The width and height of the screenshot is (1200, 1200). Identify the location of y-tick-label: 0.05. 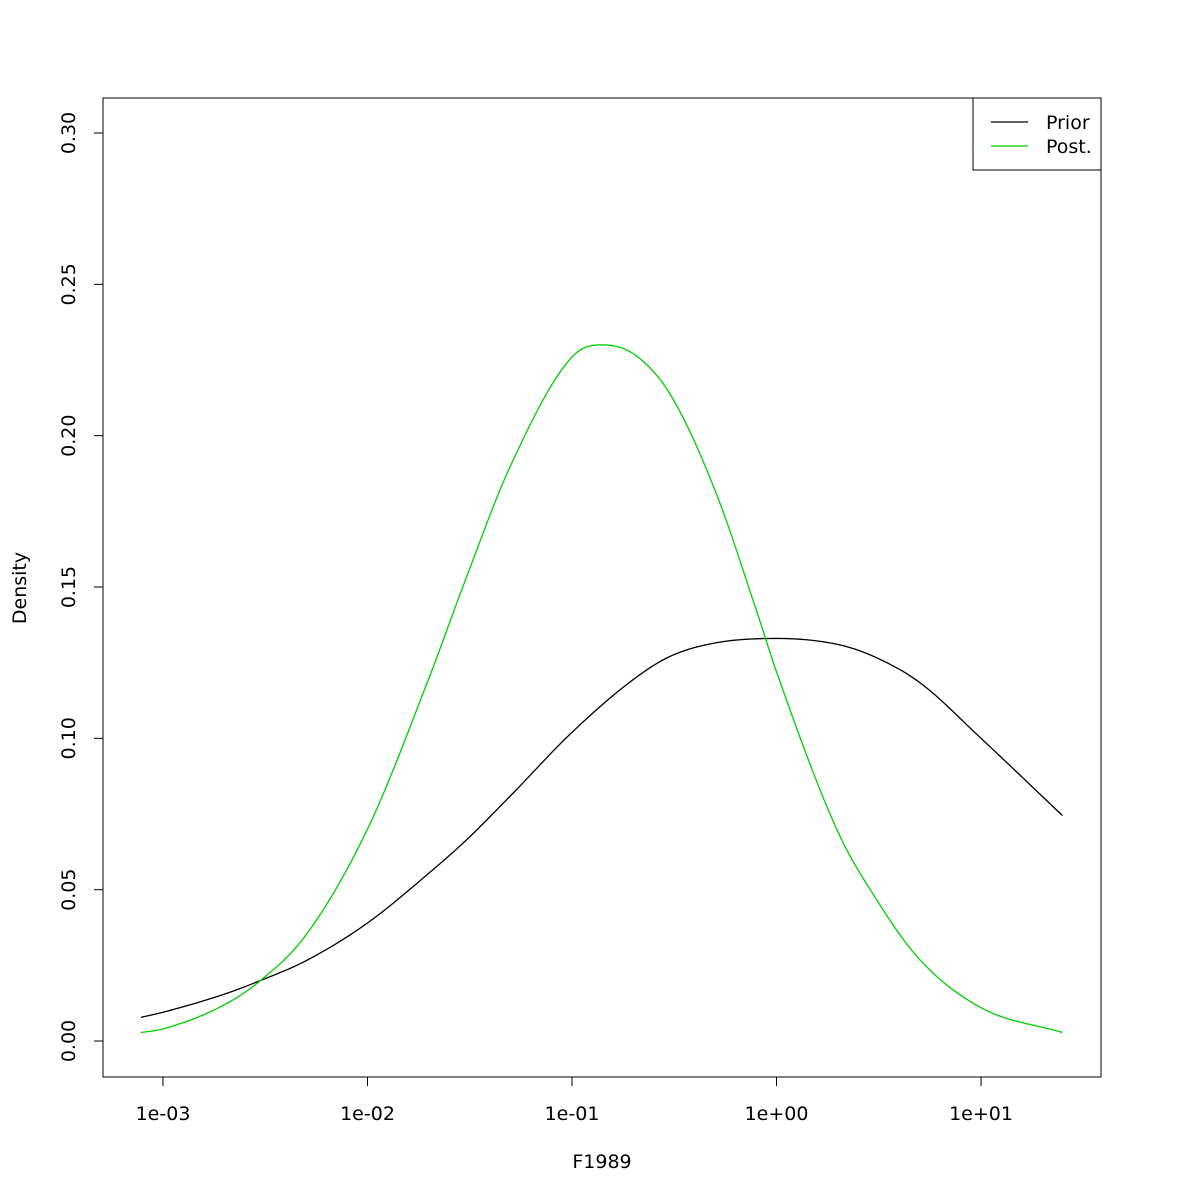
(69, 890).